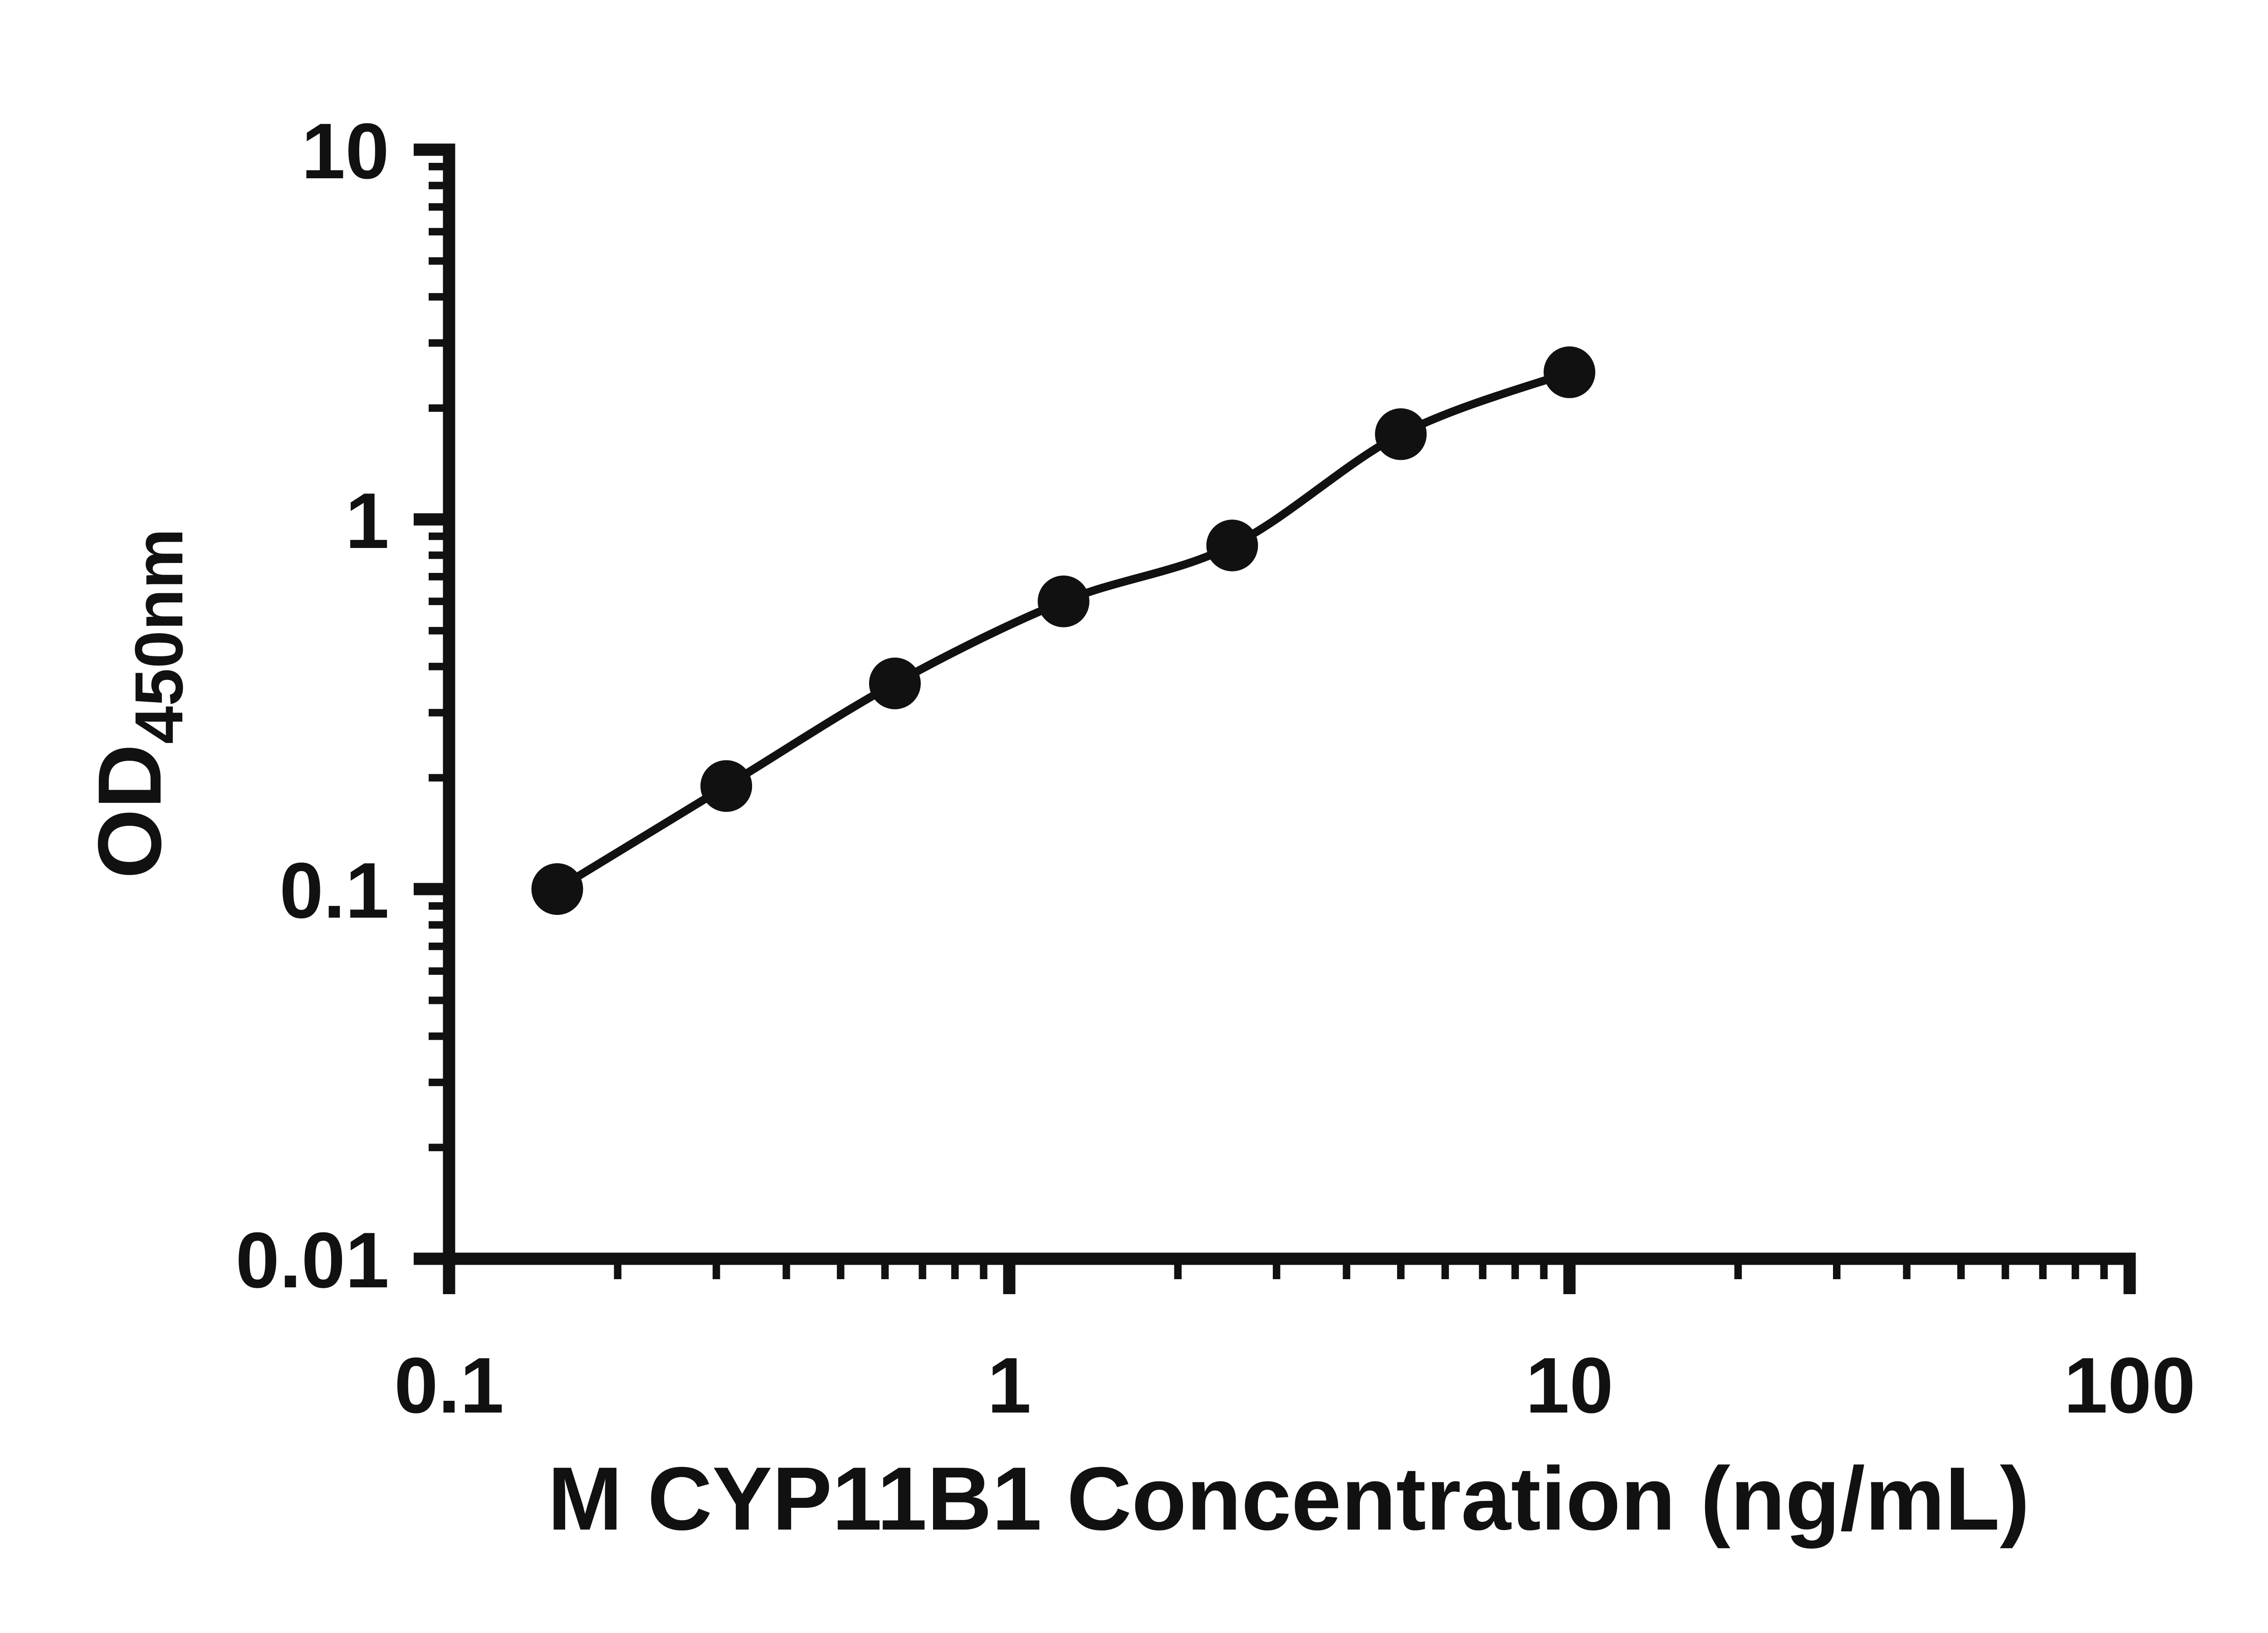 The width and height of the screenshot is (2268, 1633). Describe the element at coordinates (334, 890) in the screenshot. I see `y-tick-label: 0.1` at that location.